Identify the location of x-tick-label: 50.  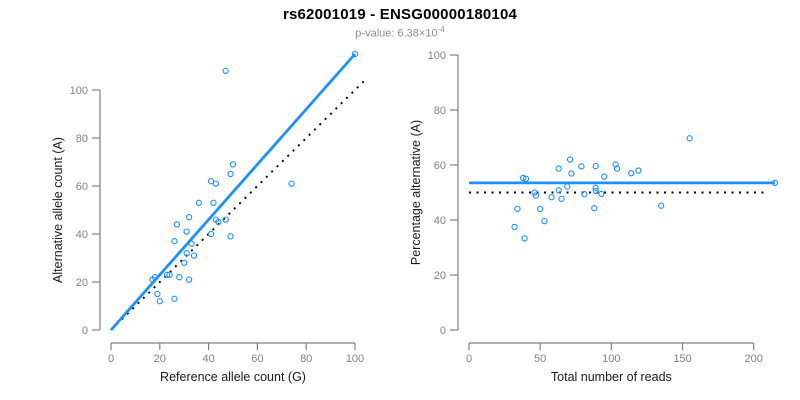
(540, 359).